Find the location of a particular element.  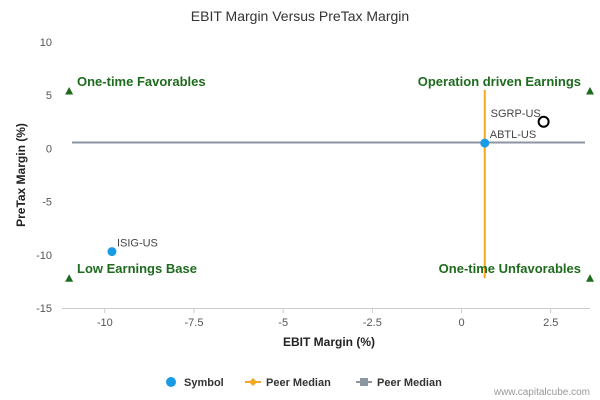

quadrant-label-top-left: One-time Favorables is located at coordinates (141, 81).